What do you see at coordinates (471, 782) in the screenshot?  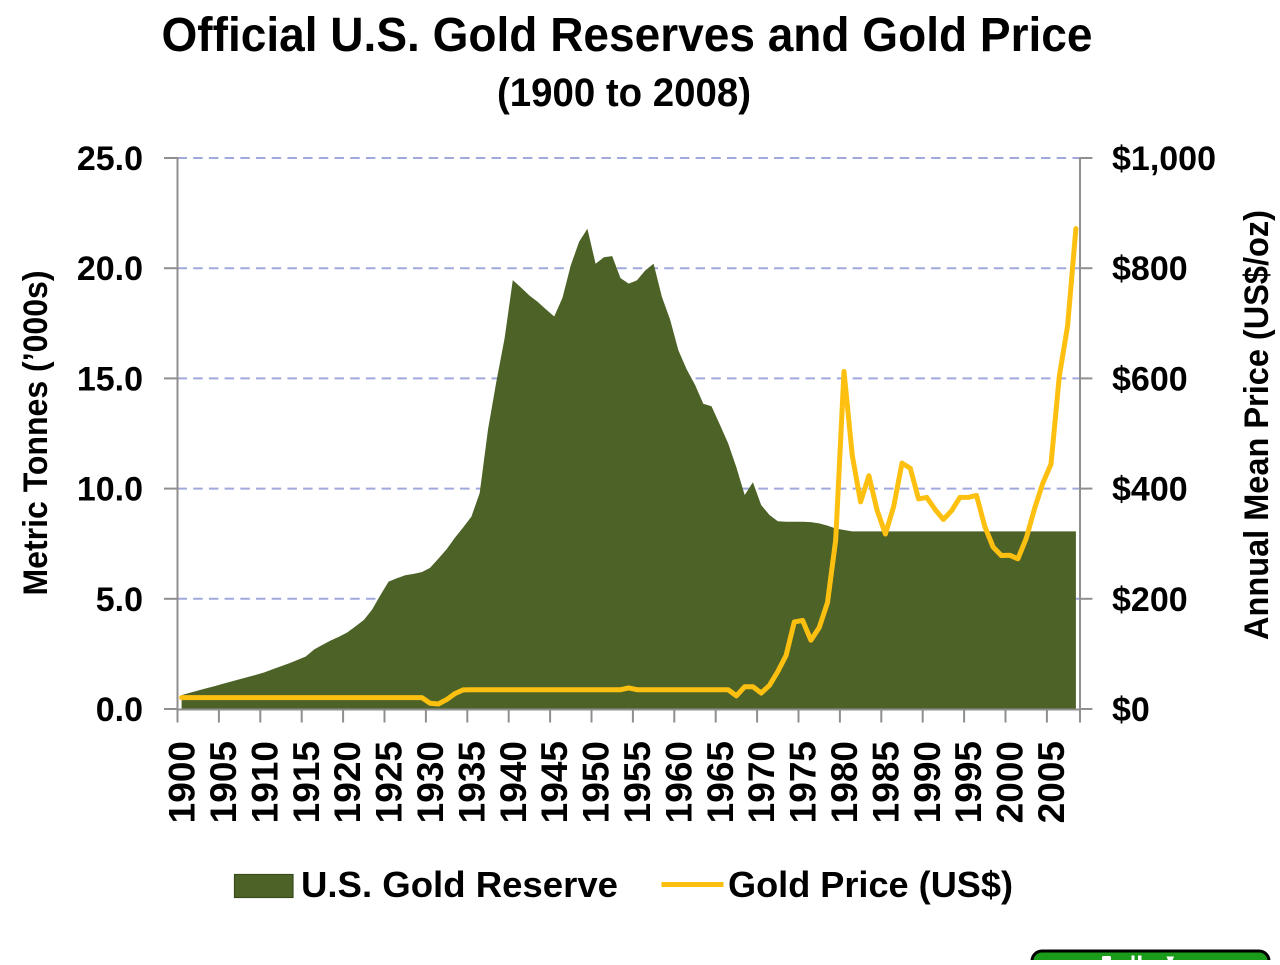 I see `svg-text: 1935` at bounding box center [471, 782].